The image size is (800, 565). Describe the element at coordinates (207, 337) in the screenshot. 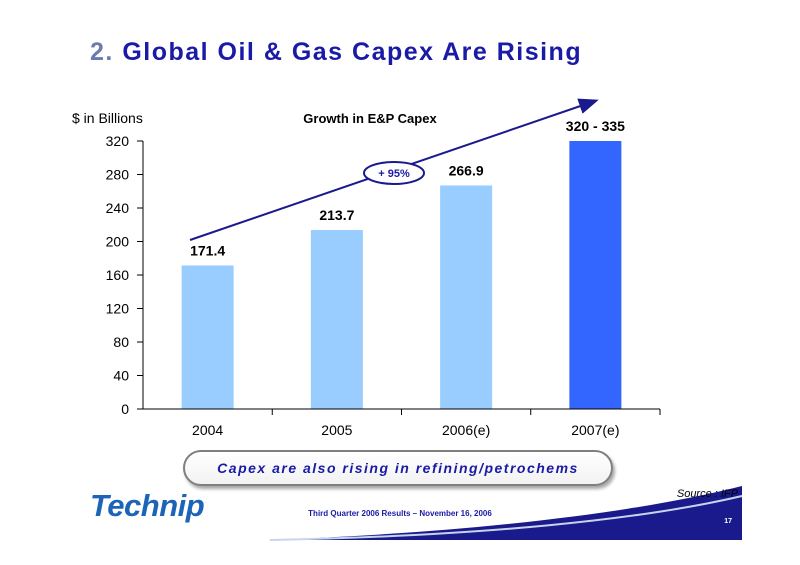

I see `bar-2004` at that location.